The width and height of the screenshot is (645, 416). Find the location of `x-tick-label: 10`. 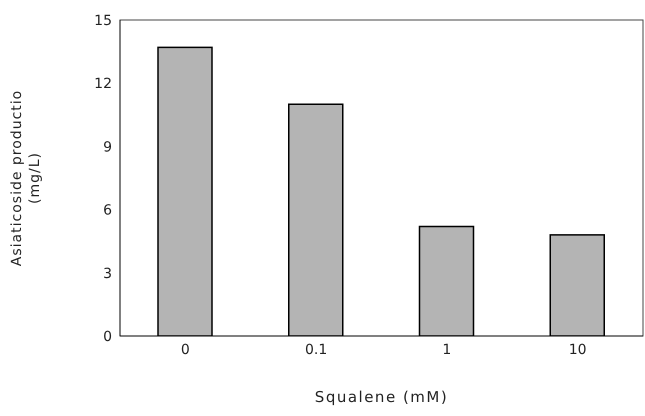

x-tick-label: 10 is located at coordinates (577, 350).